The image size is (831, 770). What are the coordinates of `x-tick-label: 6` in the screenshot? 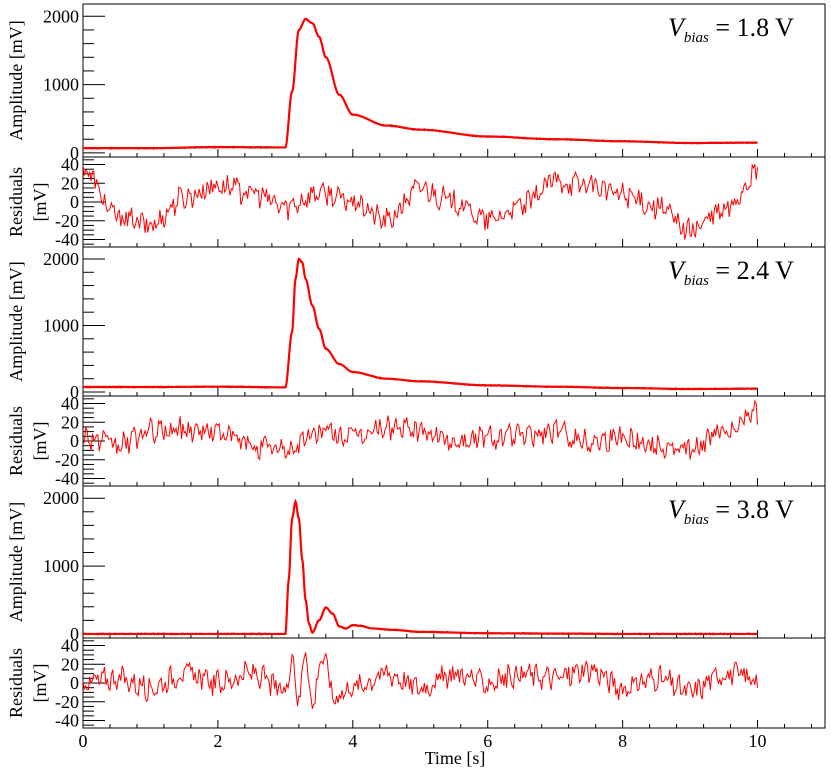 It's located at (487, 741).